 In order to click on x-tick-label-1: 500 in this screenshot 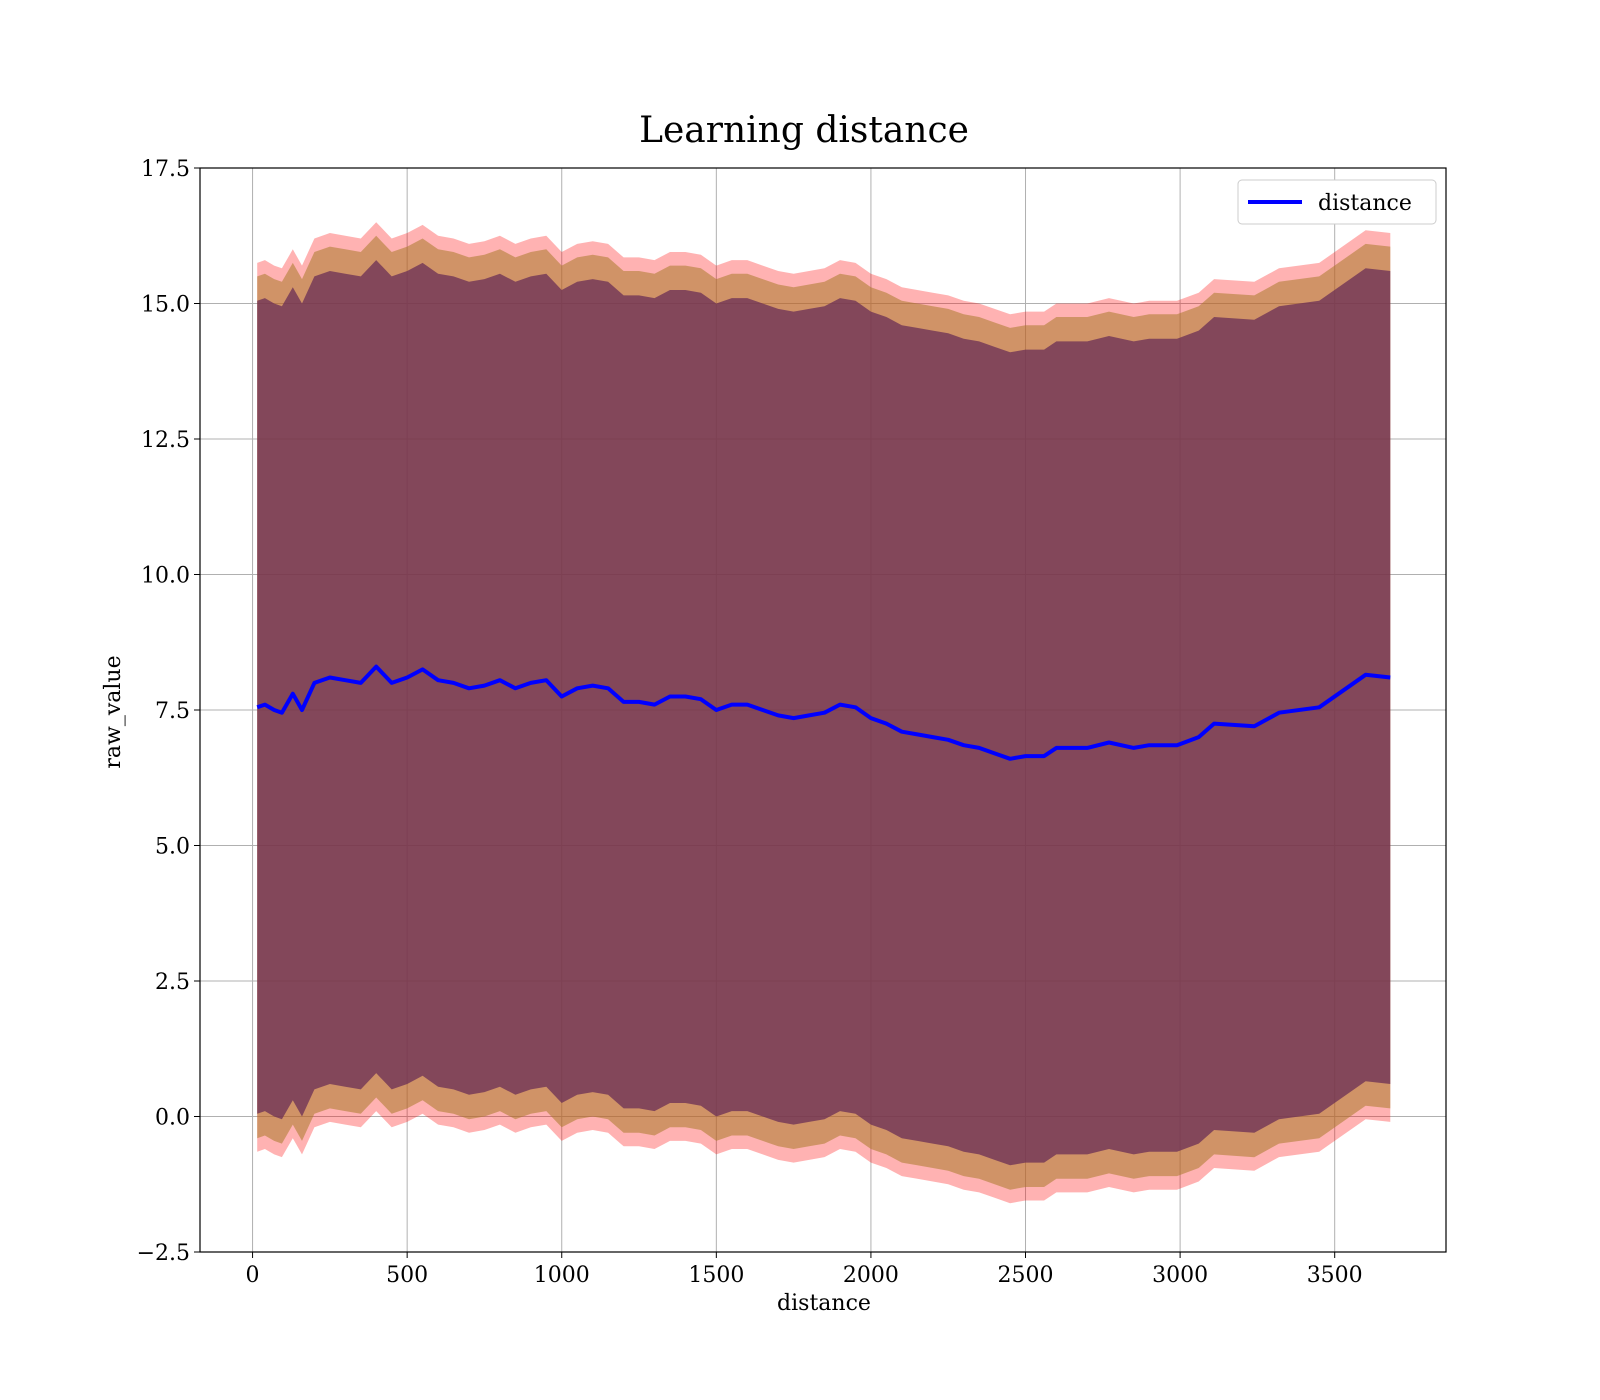, I will do `click(407, 1275)`.